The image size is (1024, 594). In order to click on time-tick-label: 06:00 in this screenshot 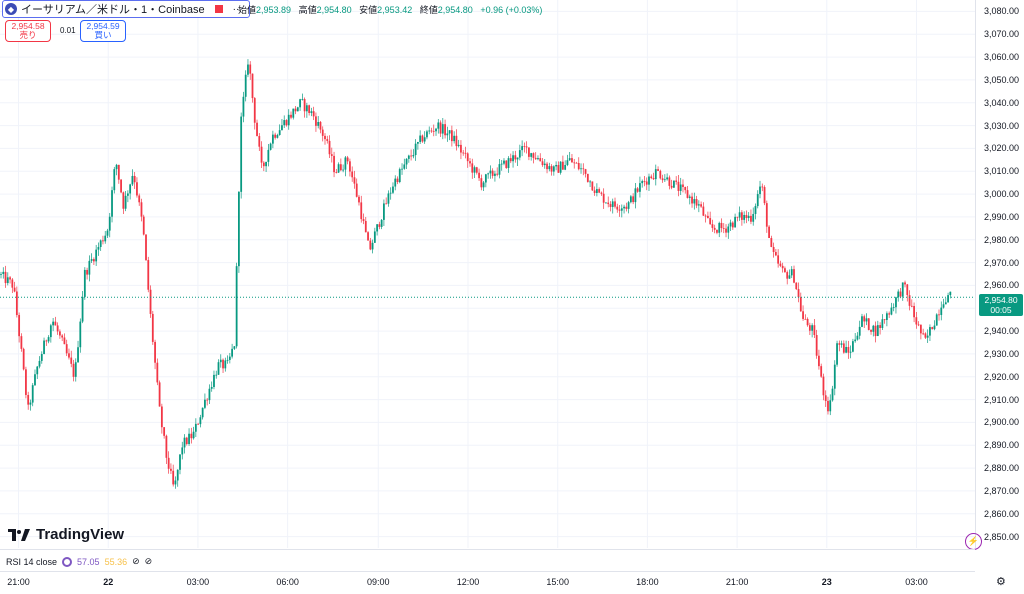, I will do `click(287, 582)`.